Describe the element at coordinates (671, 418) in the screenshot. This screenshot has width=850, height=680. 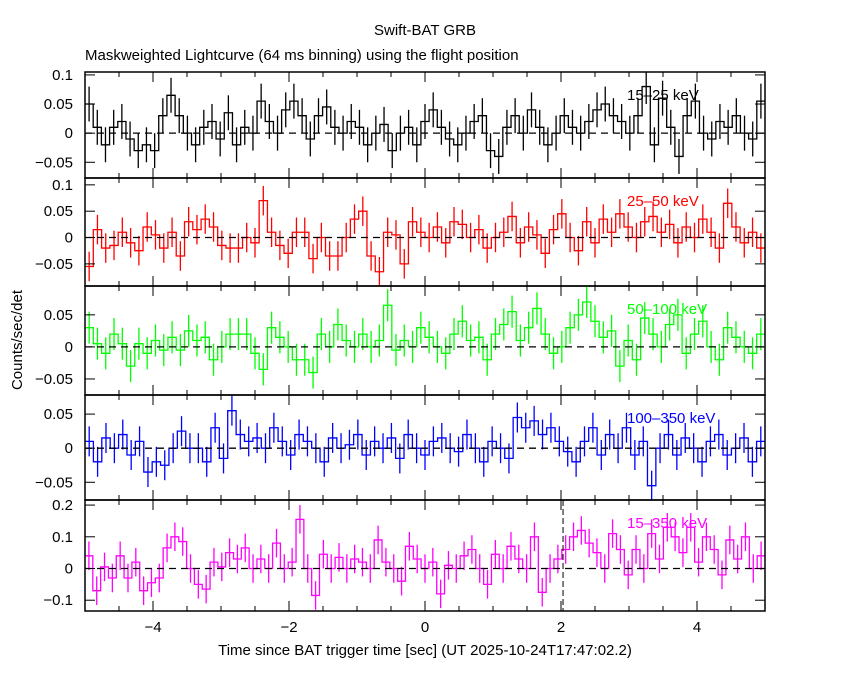
I see `band-label: 100–350 keV` at that location.